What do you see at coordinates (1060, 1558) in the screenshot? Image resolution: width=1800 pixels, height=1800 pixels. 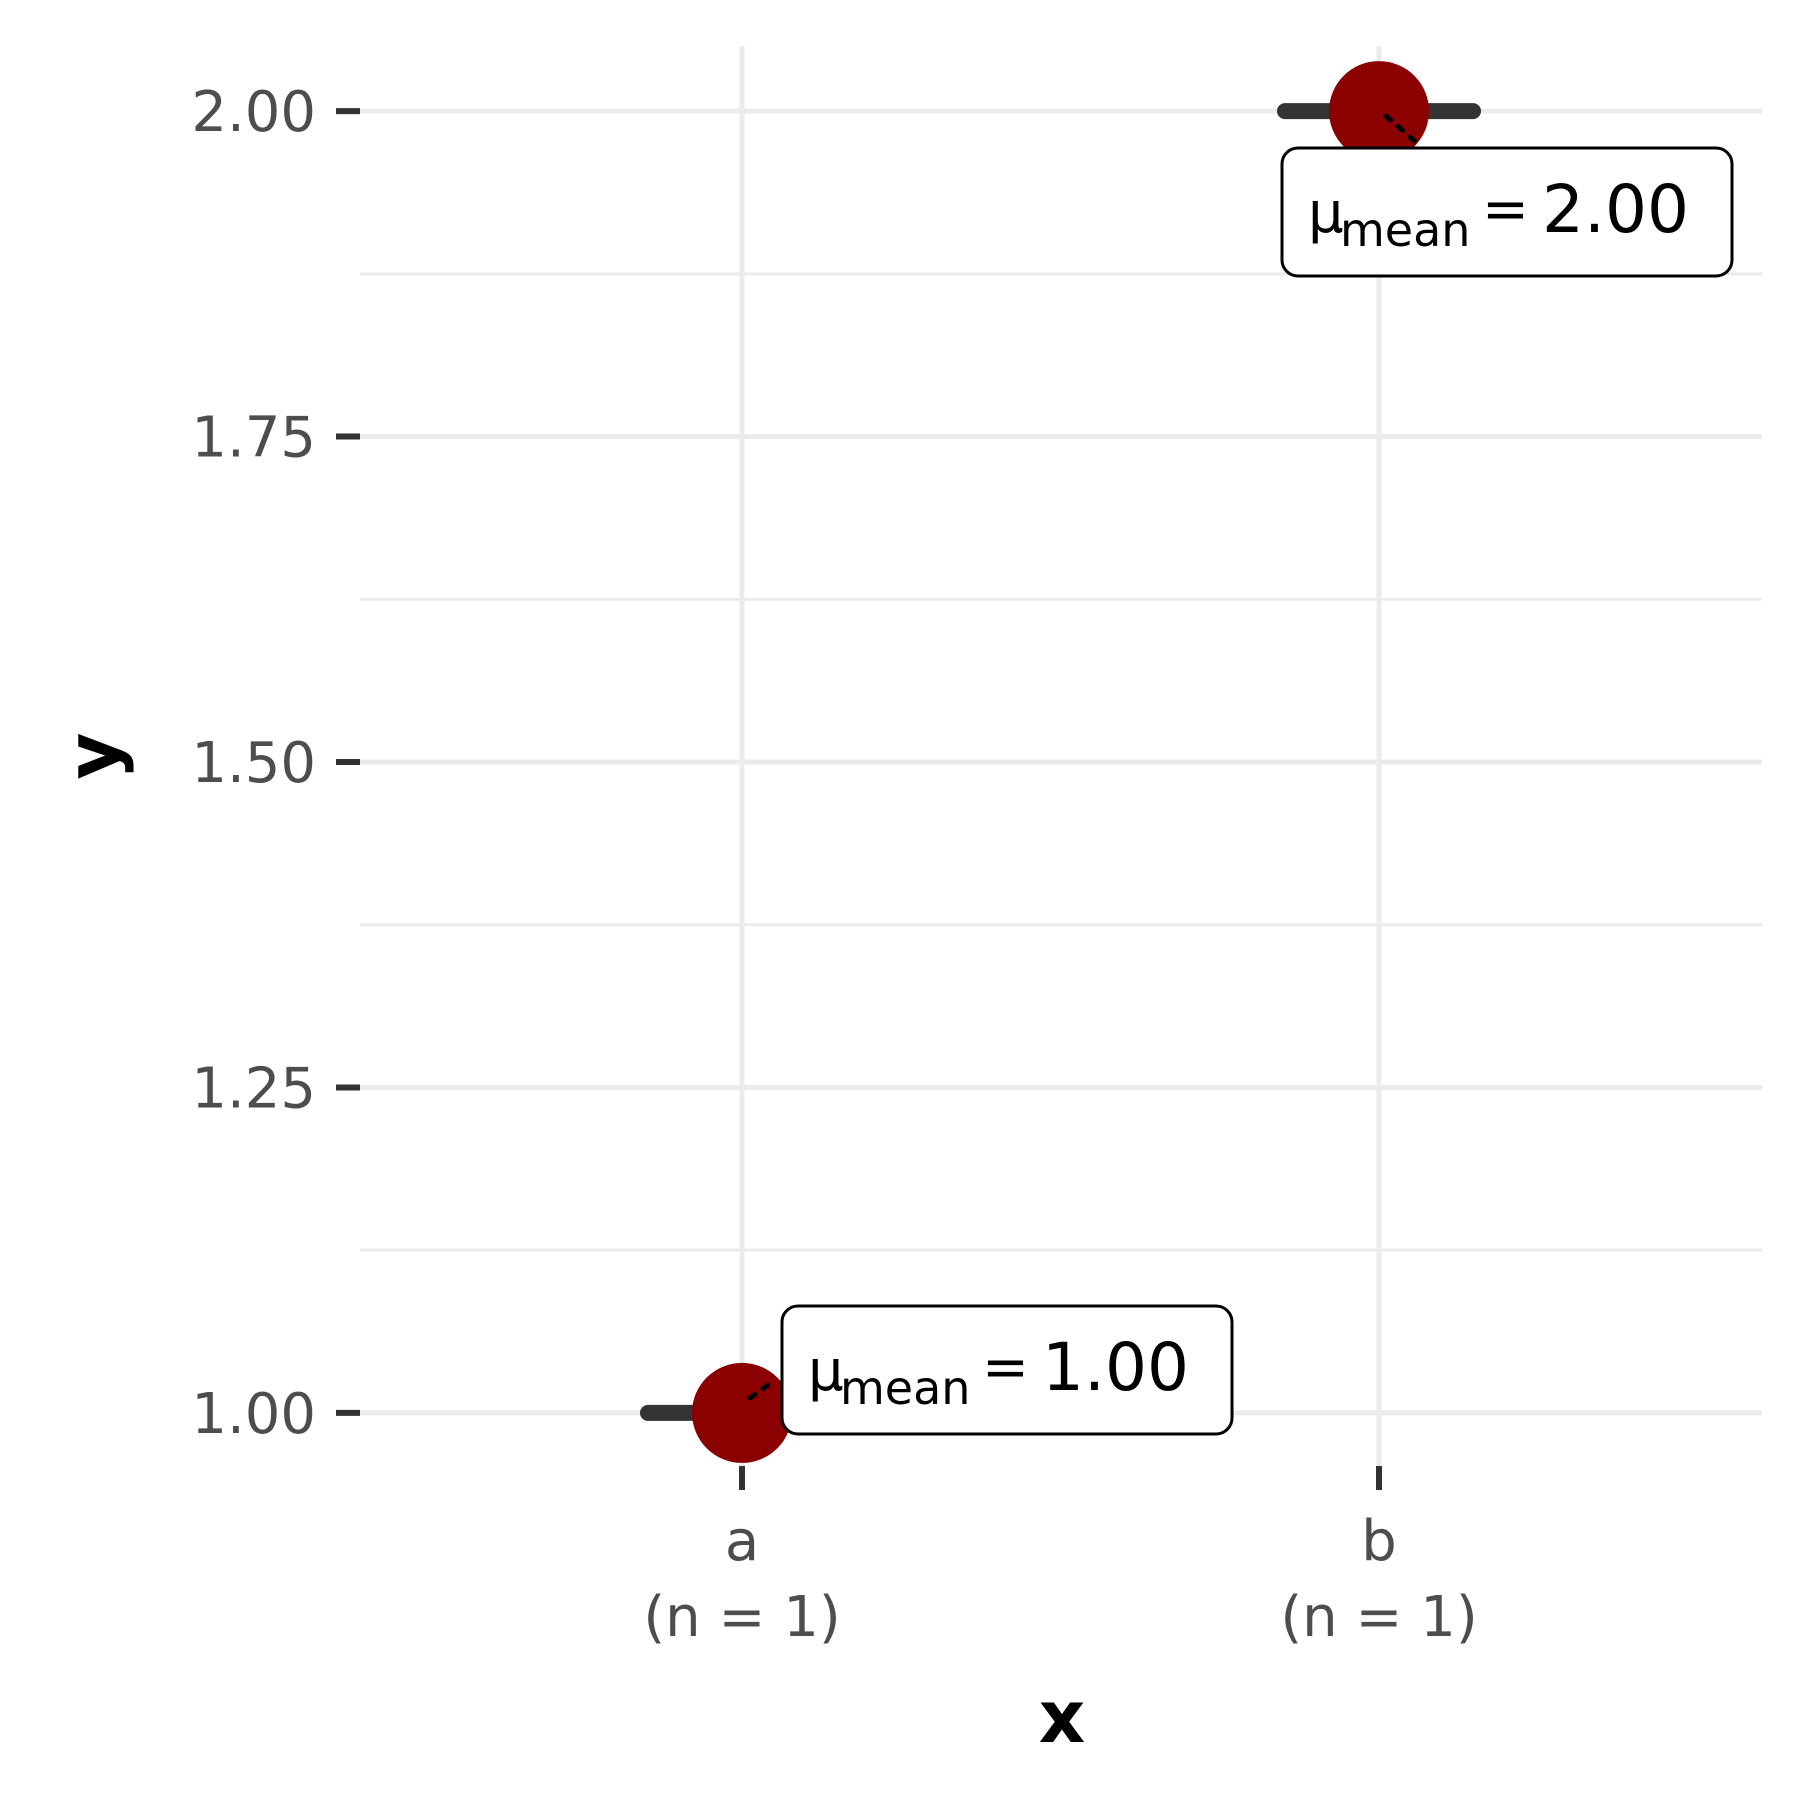 I see `x-axis: a (n = 1) b (n = 1)` at bounding box center [1060, 1558].